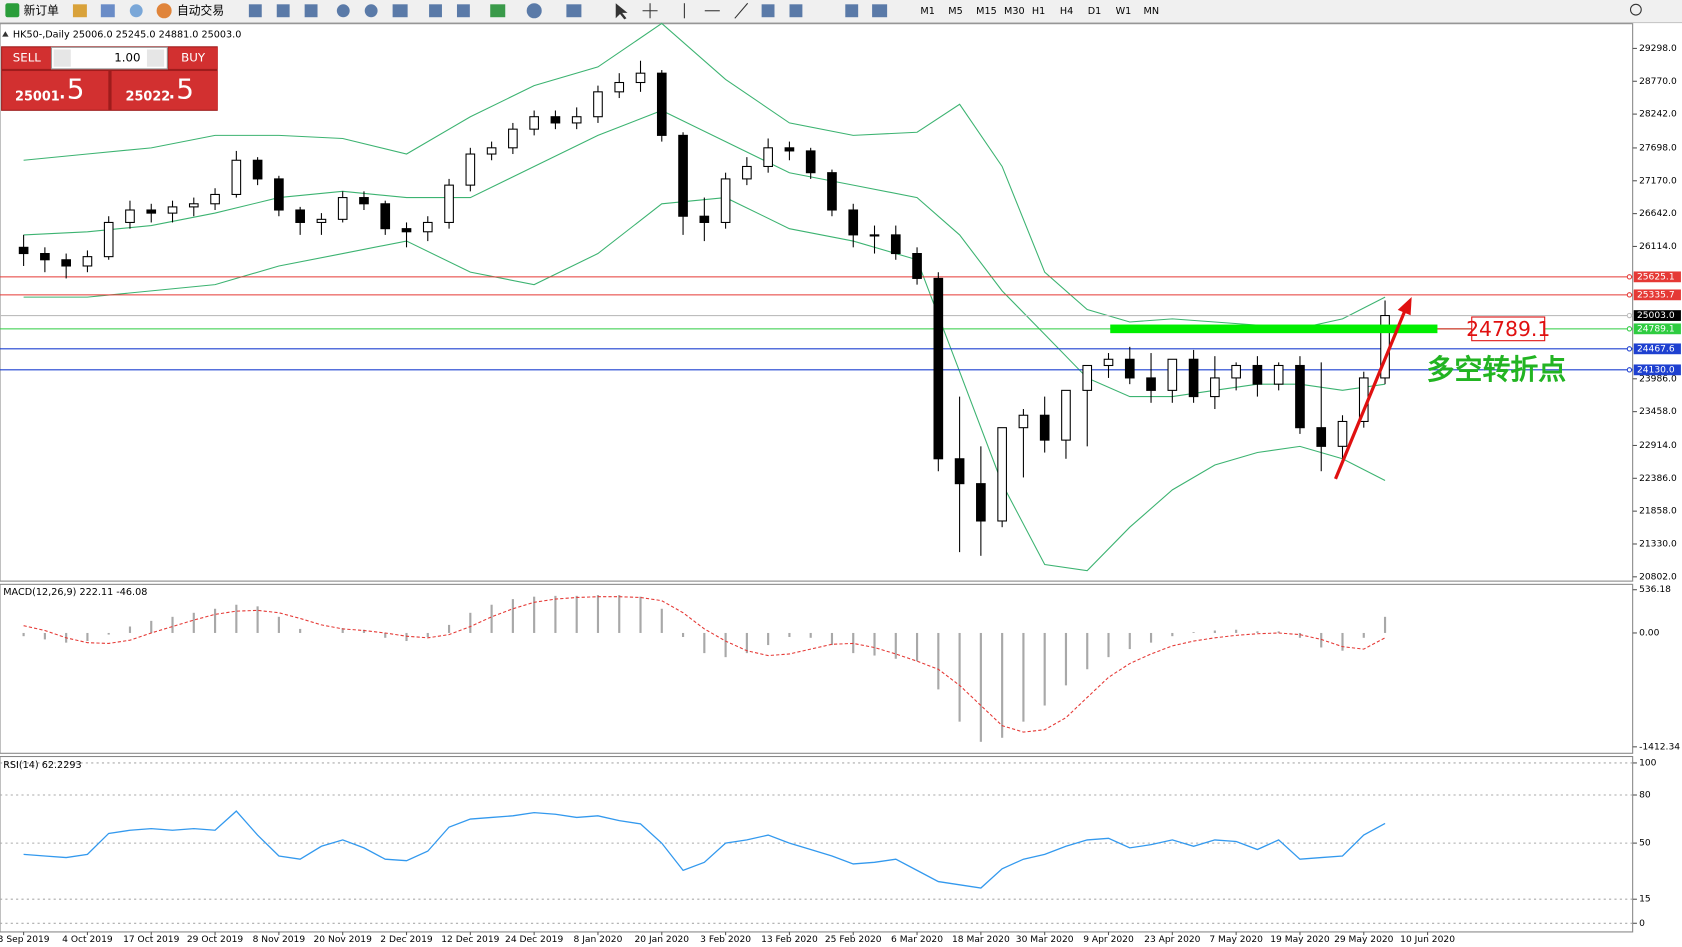 The height and width of the screenshot is (947, 1682). Describe the element at coordinates (1045, 940) in the screenshot. I see `x-tick-label: 30 Mar 2020` at that location.